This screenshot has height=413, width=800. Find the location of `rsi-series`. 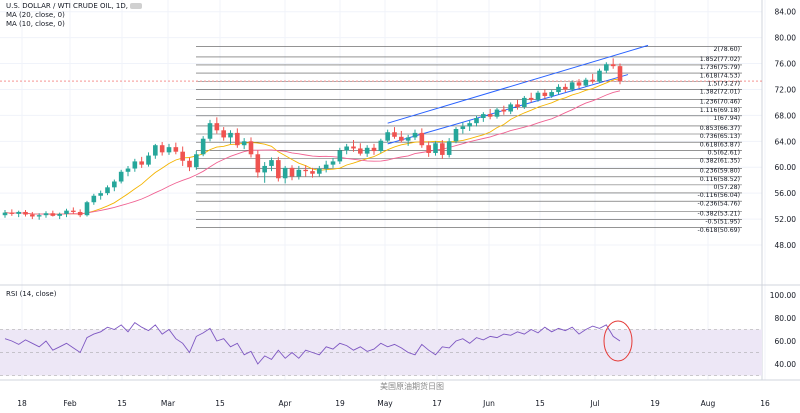

rsi-series is located at coordinates (381, 348).